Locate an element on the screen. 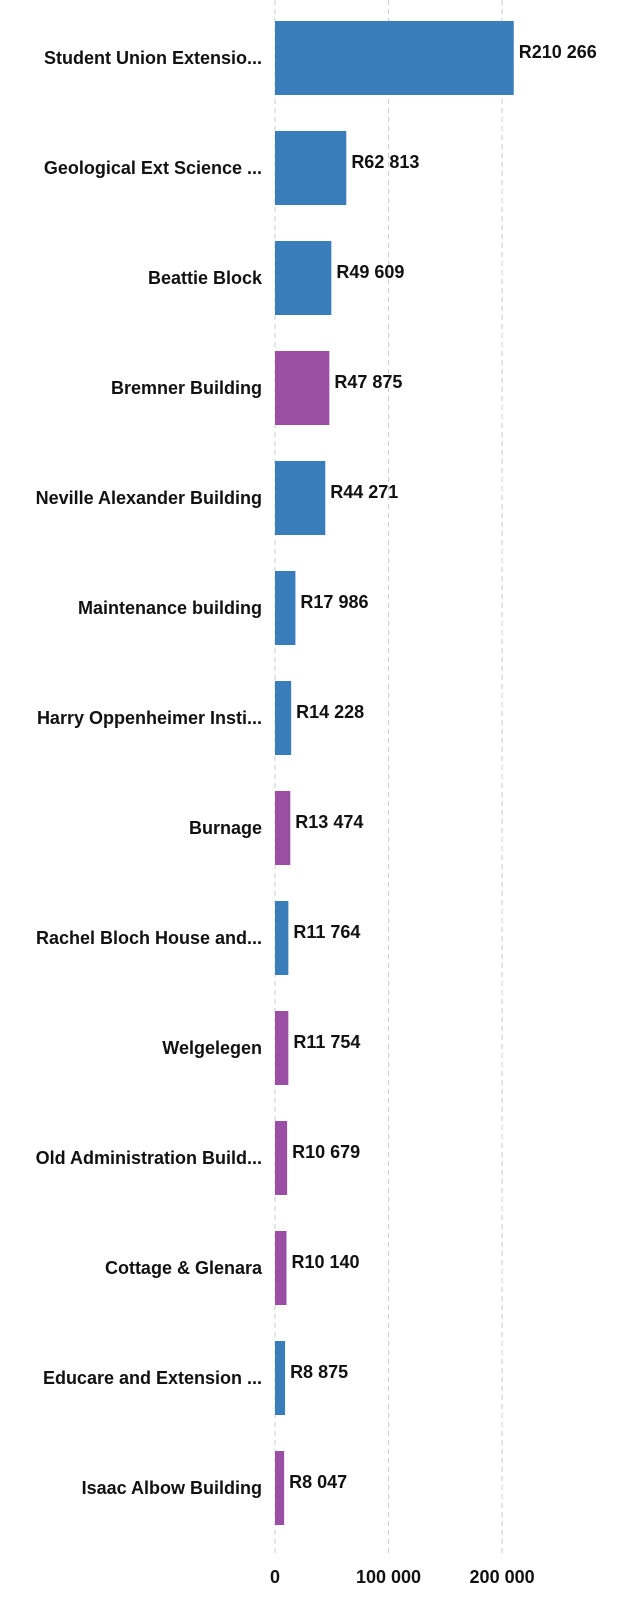 This screenshot has height=1623, width=628. category-label: Burnage is located at coordinates (225, 828).